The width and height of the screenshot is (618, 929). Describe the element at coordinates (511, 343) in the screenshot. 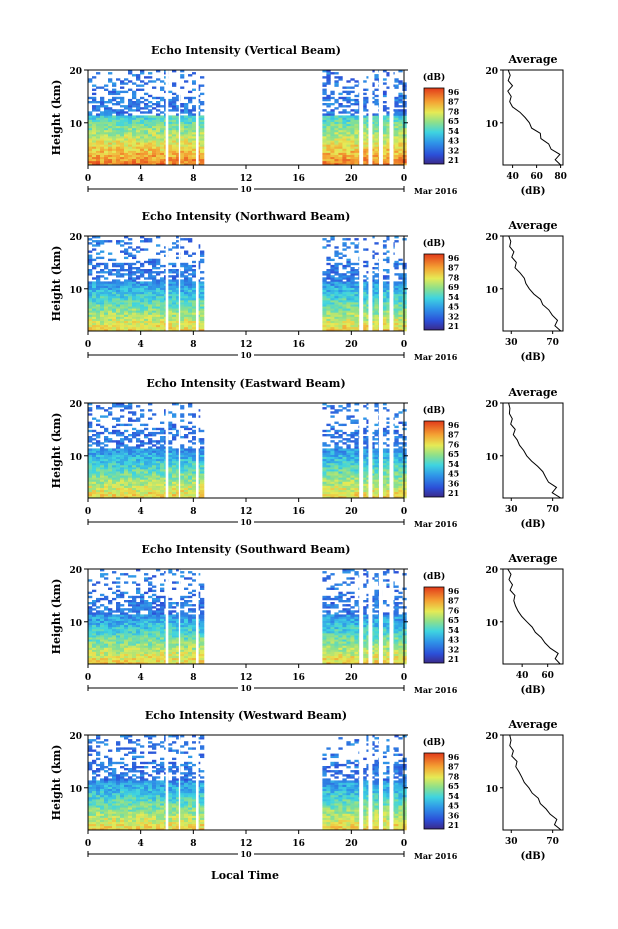

I see `average-x-tick-label: 30` at that location.